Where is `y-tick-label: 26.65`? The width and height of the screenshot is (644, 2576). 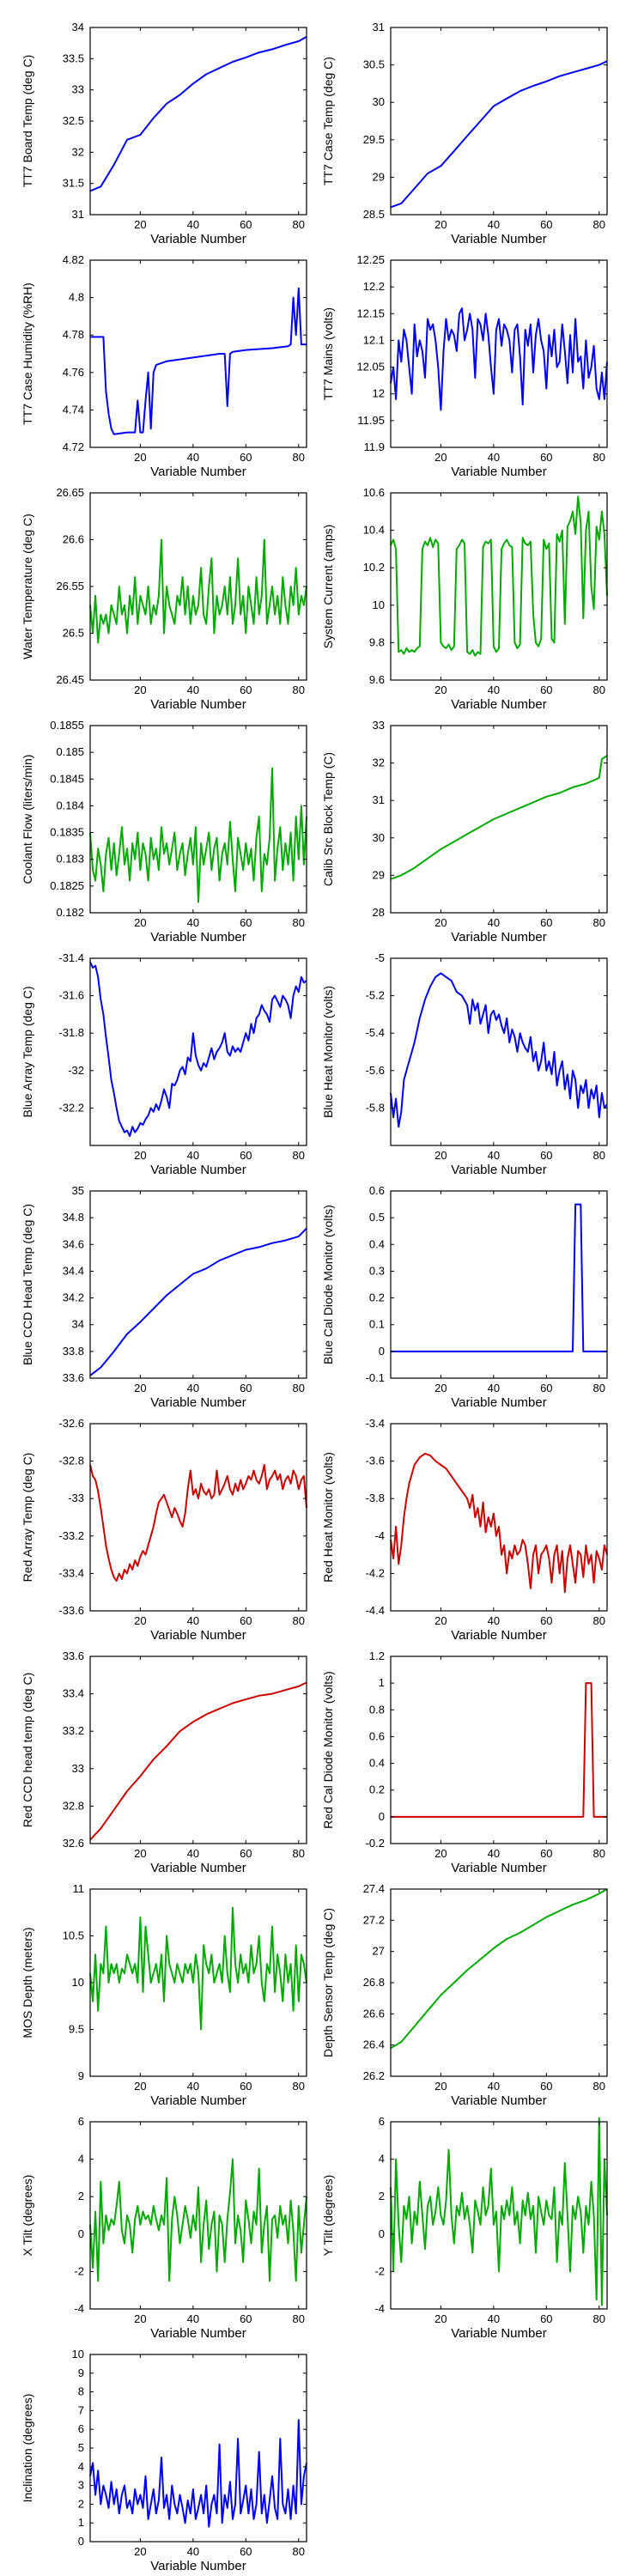 y-tick-label: 26.65 is located at coordinates (70, 492).